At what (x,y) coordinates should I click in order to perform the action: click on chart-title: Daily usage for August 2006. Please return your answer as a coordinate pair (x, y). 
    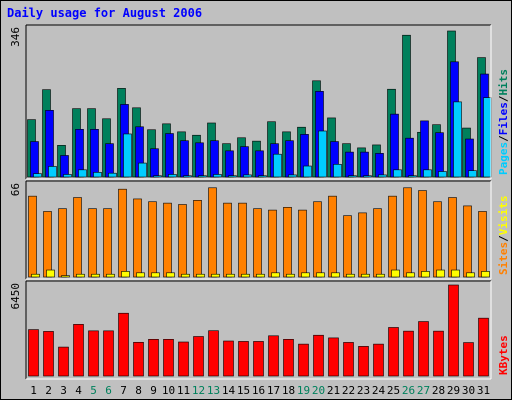
    Looking at the image, I should click on (104, 13).